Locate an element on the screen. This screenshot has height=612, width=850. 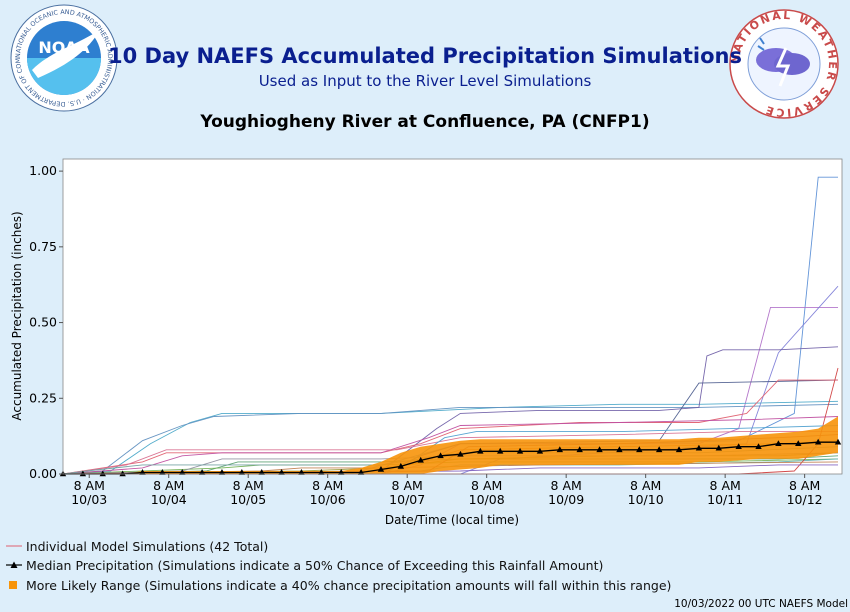
x-tick-date-2: 10/05 is located at coordinates (248, 499).